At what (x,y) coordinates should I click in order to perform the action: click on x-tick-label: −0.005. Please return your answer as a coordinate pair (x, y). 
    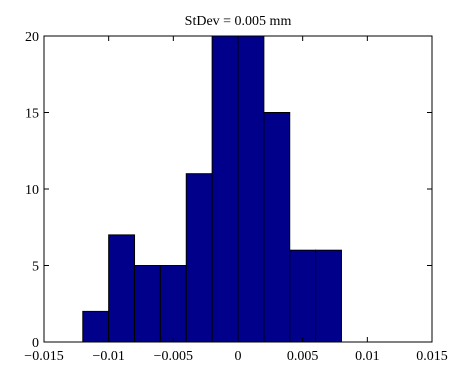
    Looking at the image, I should click on (173, 356).